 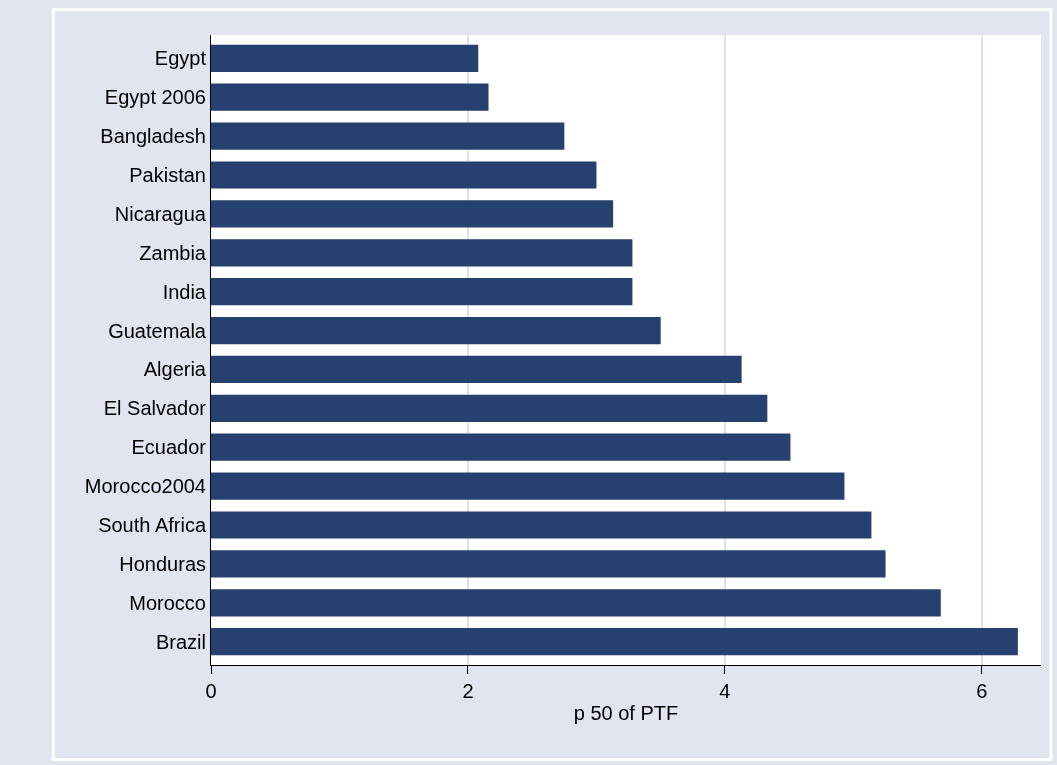 I want to click on y-tick-label: Nicaragua, so click(x=160, y=213).